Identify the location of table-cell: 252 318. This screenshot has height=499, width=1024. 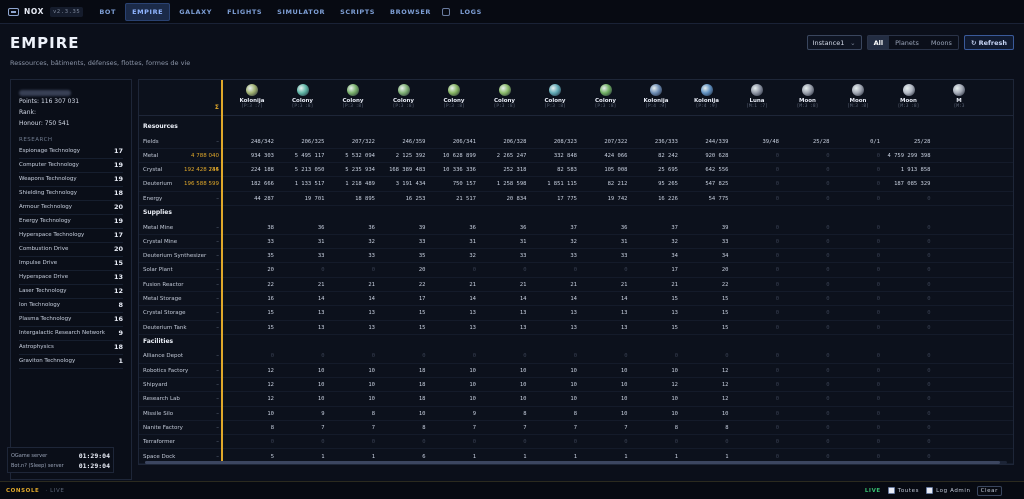
(515, 170).